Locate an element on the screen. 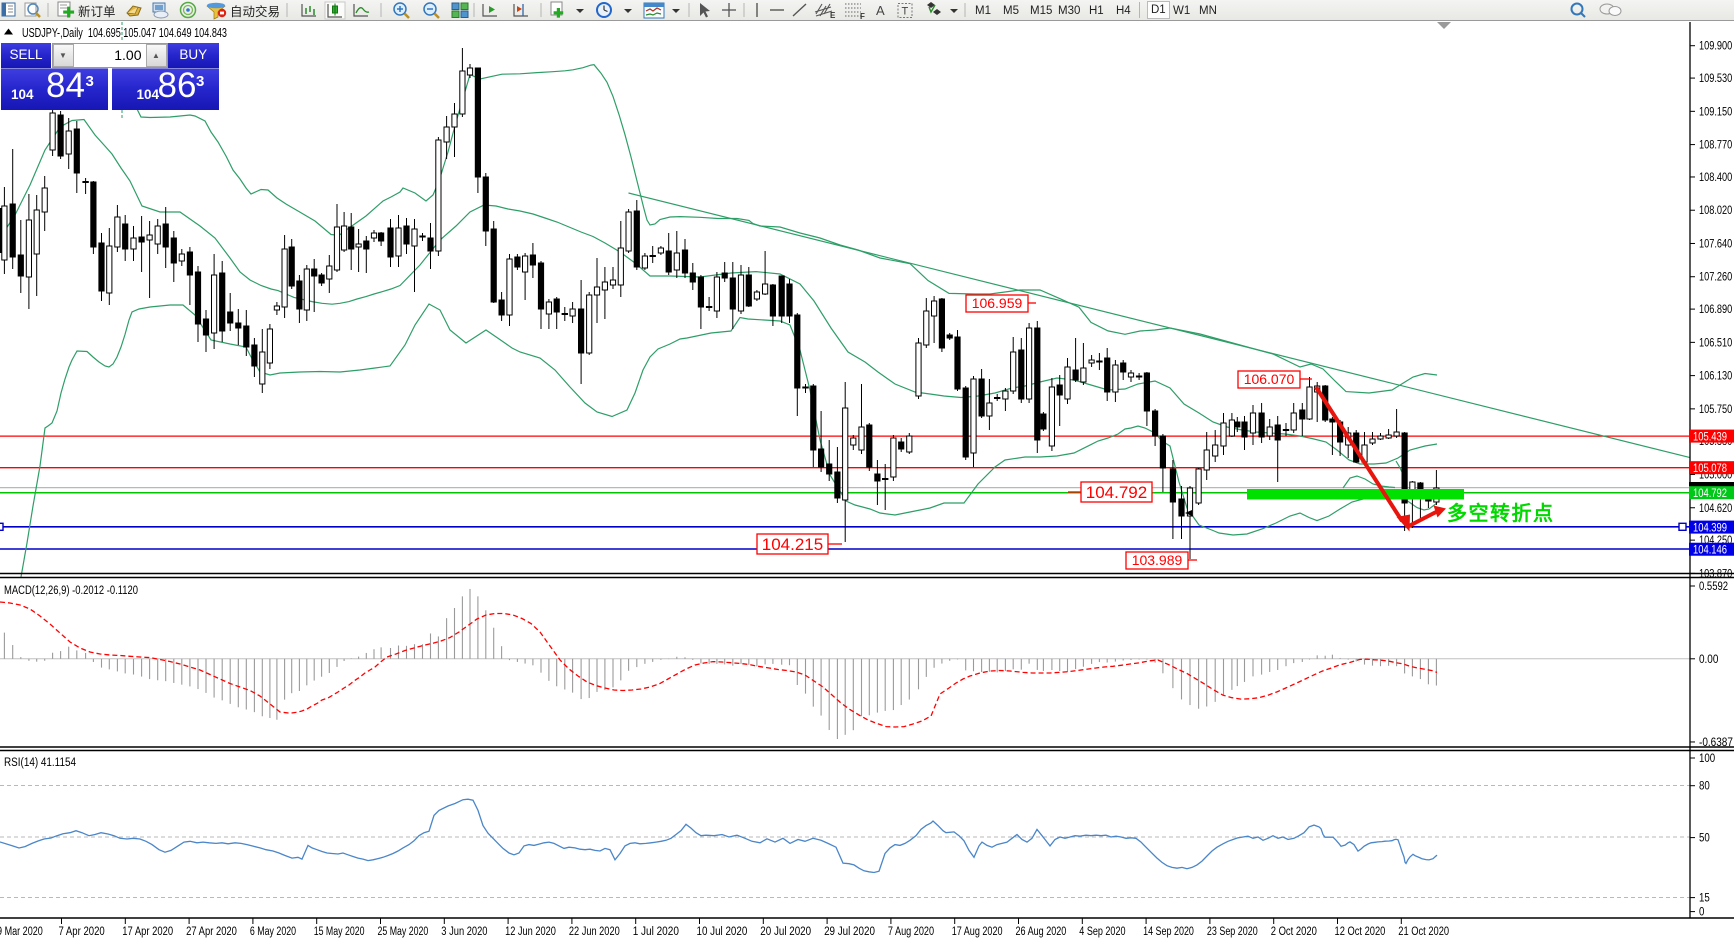  svg-text: 0 is located at coordinates (1701, 913).